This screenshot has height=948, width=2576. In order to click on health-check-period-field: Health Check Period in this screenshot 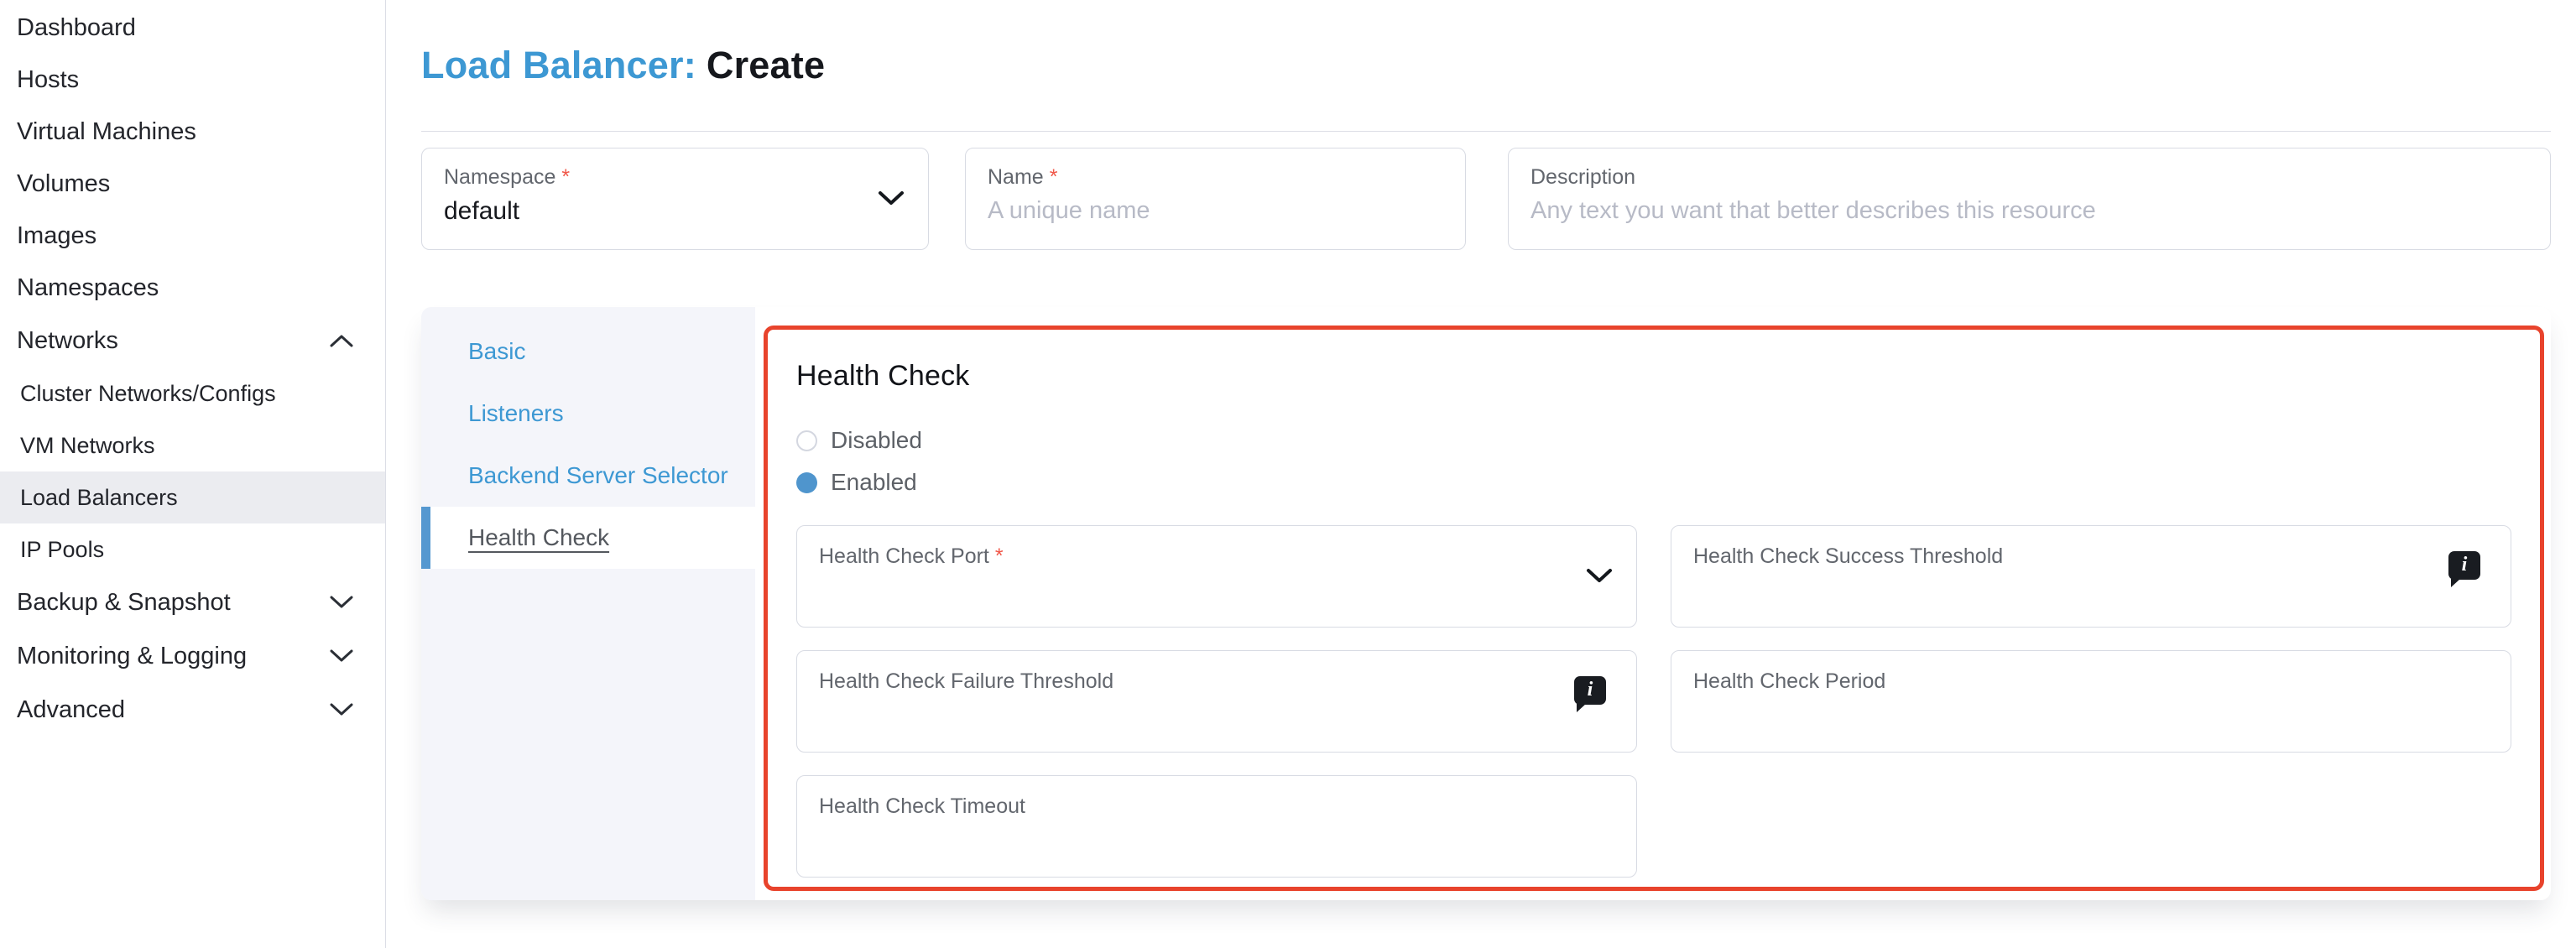, I will do `click(2091, 701)`.